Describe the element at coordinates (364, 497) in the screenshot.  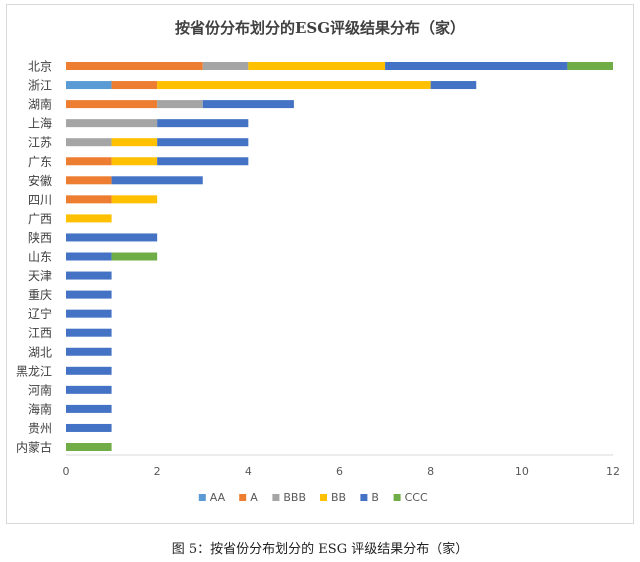
I see `legend-swatch-b` at that location.